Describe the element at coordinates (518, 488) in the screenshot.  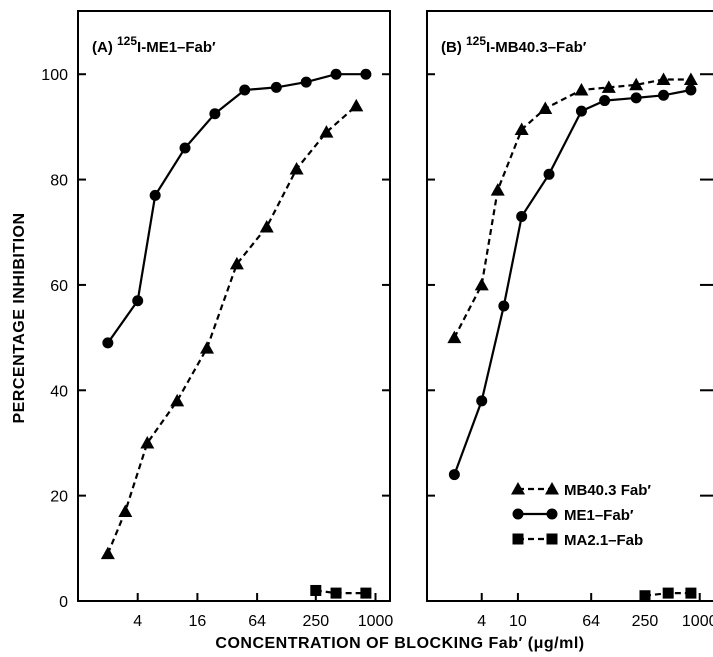
I see `legend-marker-triangle-start` at that location.